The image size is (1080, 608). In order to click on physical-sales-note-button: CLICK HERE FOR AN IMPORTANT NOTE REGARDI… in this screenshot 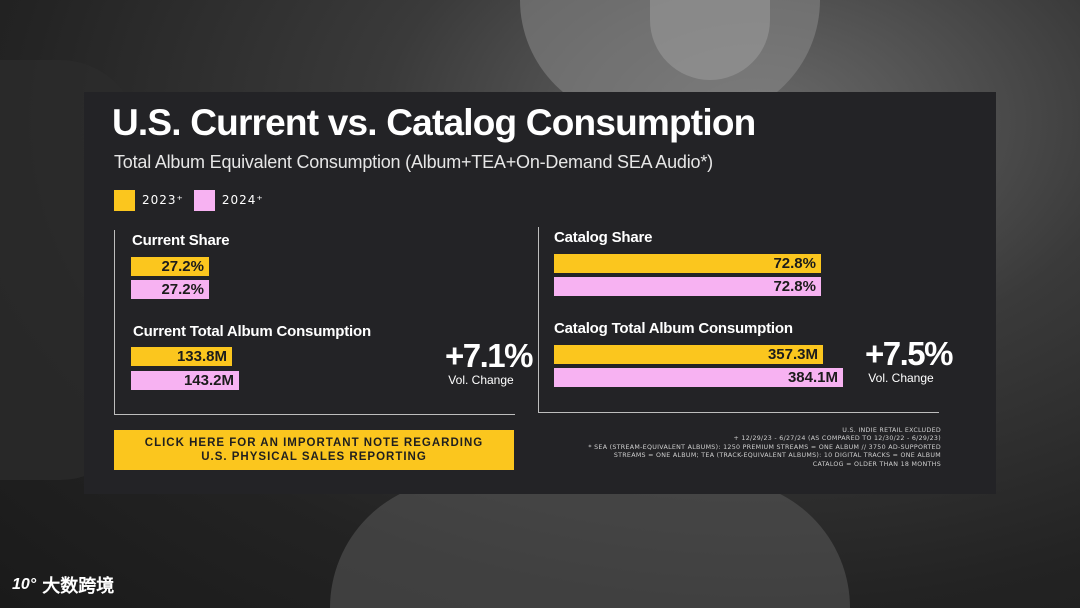, I will do `click(314, 450)`.